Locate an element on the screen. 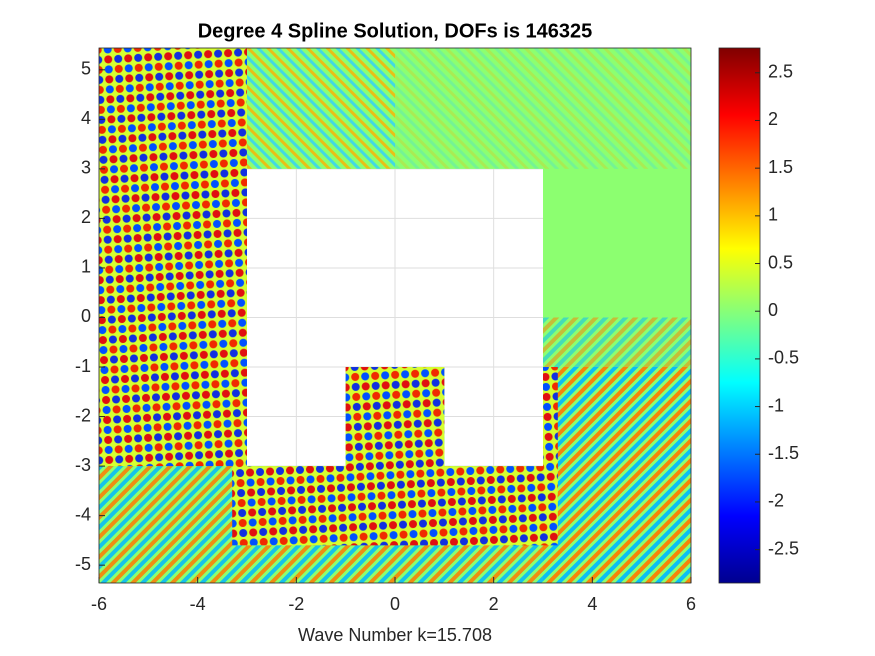 This screenshot has width=875, height=656. colorbar-tick-label: 2 is located at coordinates (773, 119).